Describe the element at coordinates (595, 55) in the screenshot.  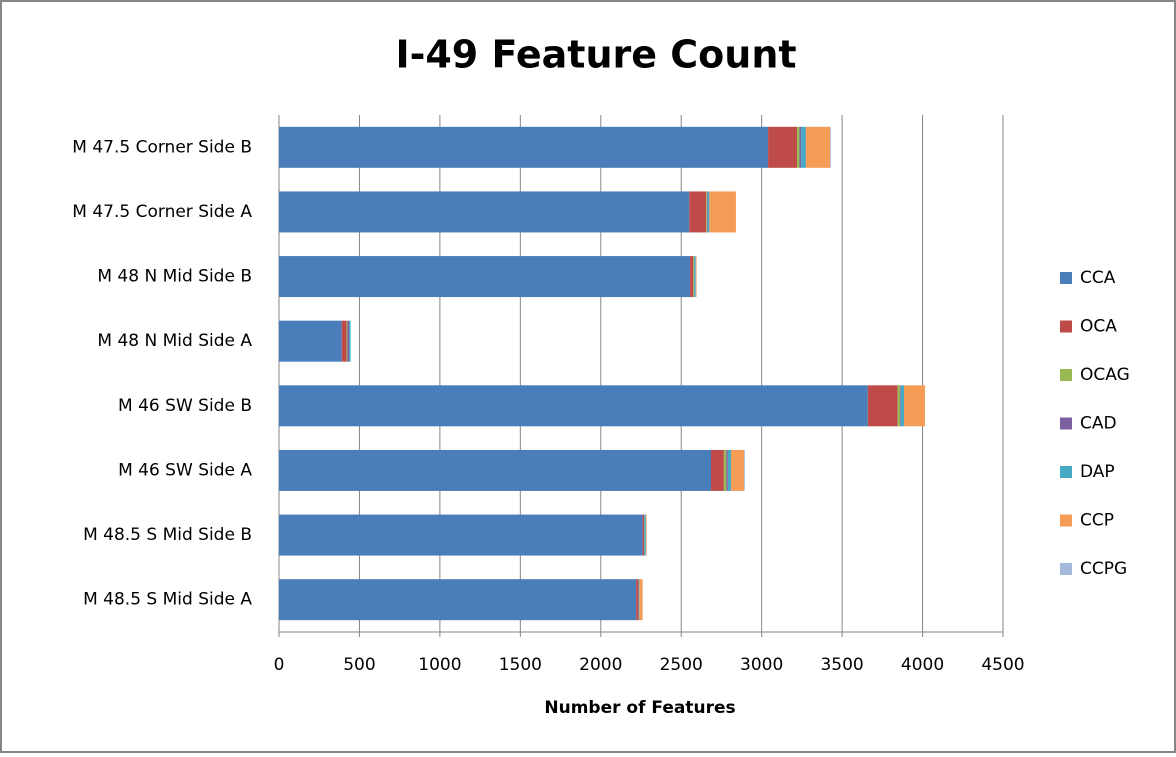
I see `chart-title: I-49 Feature Count` at that location.